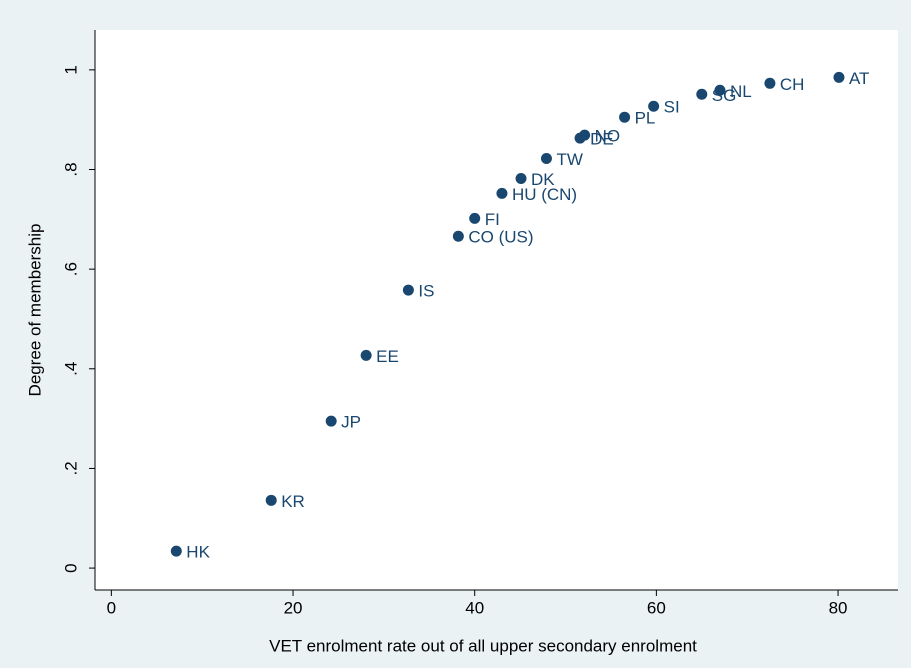 The height and width of the screenshot is (668, 911). Describe the element at coordinates (70, 269) in the screenshot. I see `y-tick-label: .6` at that location.